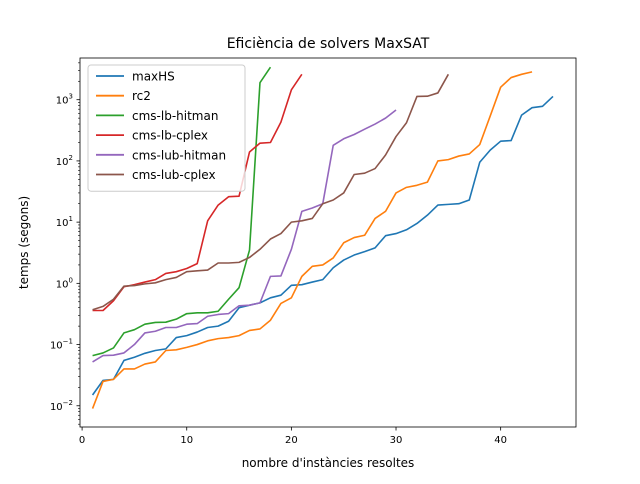  Describe the element at coordinates (175, 116) in the screenshot. I see `legend-label-cms-lb-hitman: cms-lb-hitman` at that location.